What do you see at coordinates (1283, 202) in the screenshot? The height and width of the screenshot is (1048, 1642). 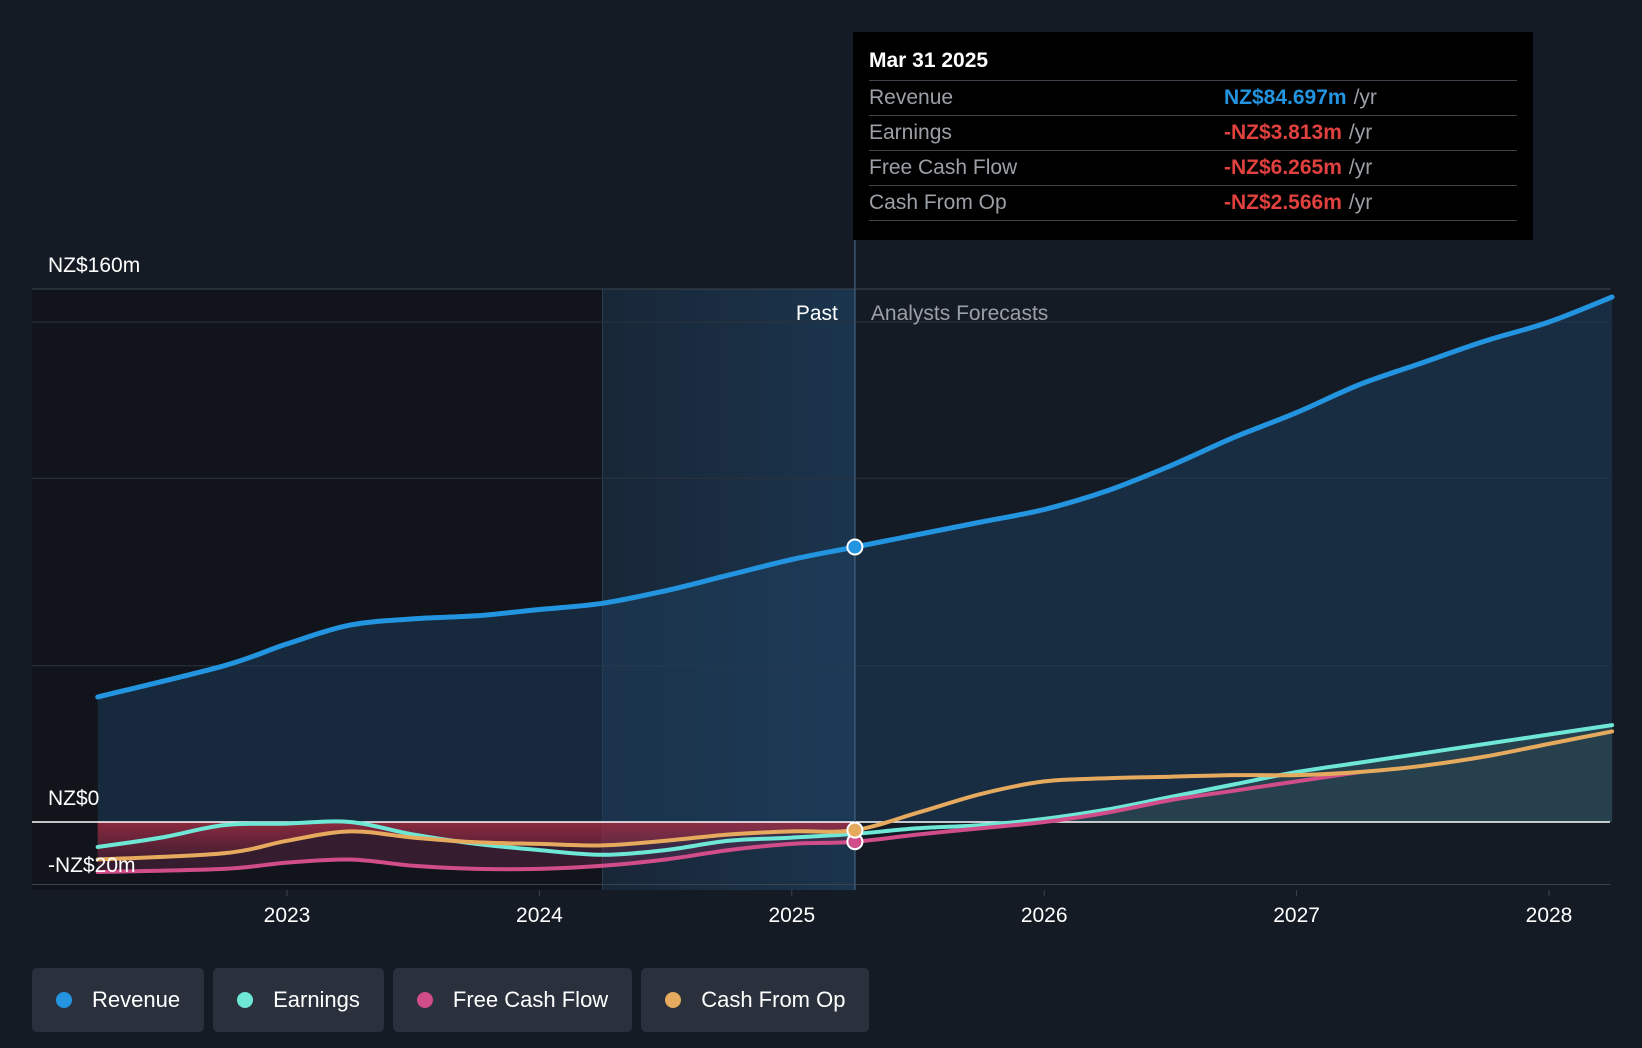 I see `tooltip-value: -NZ$2.566m` at bounding box center [1283, 202].